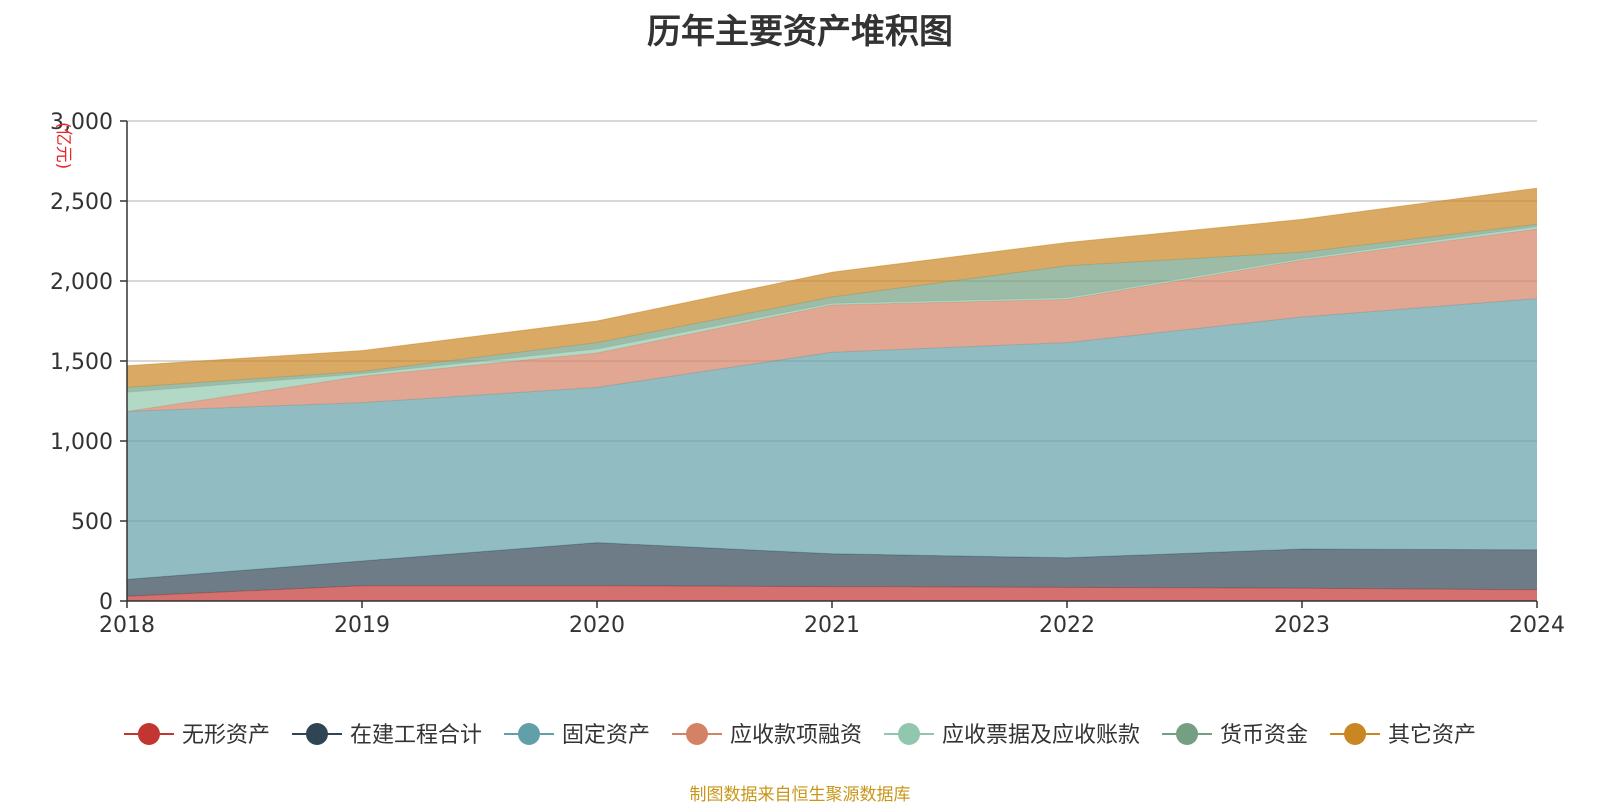  What do you see at coordinates (1264, 735) in the screenshot?
I see `legend-label: 货币资金` at bounding box center [1264, 735].